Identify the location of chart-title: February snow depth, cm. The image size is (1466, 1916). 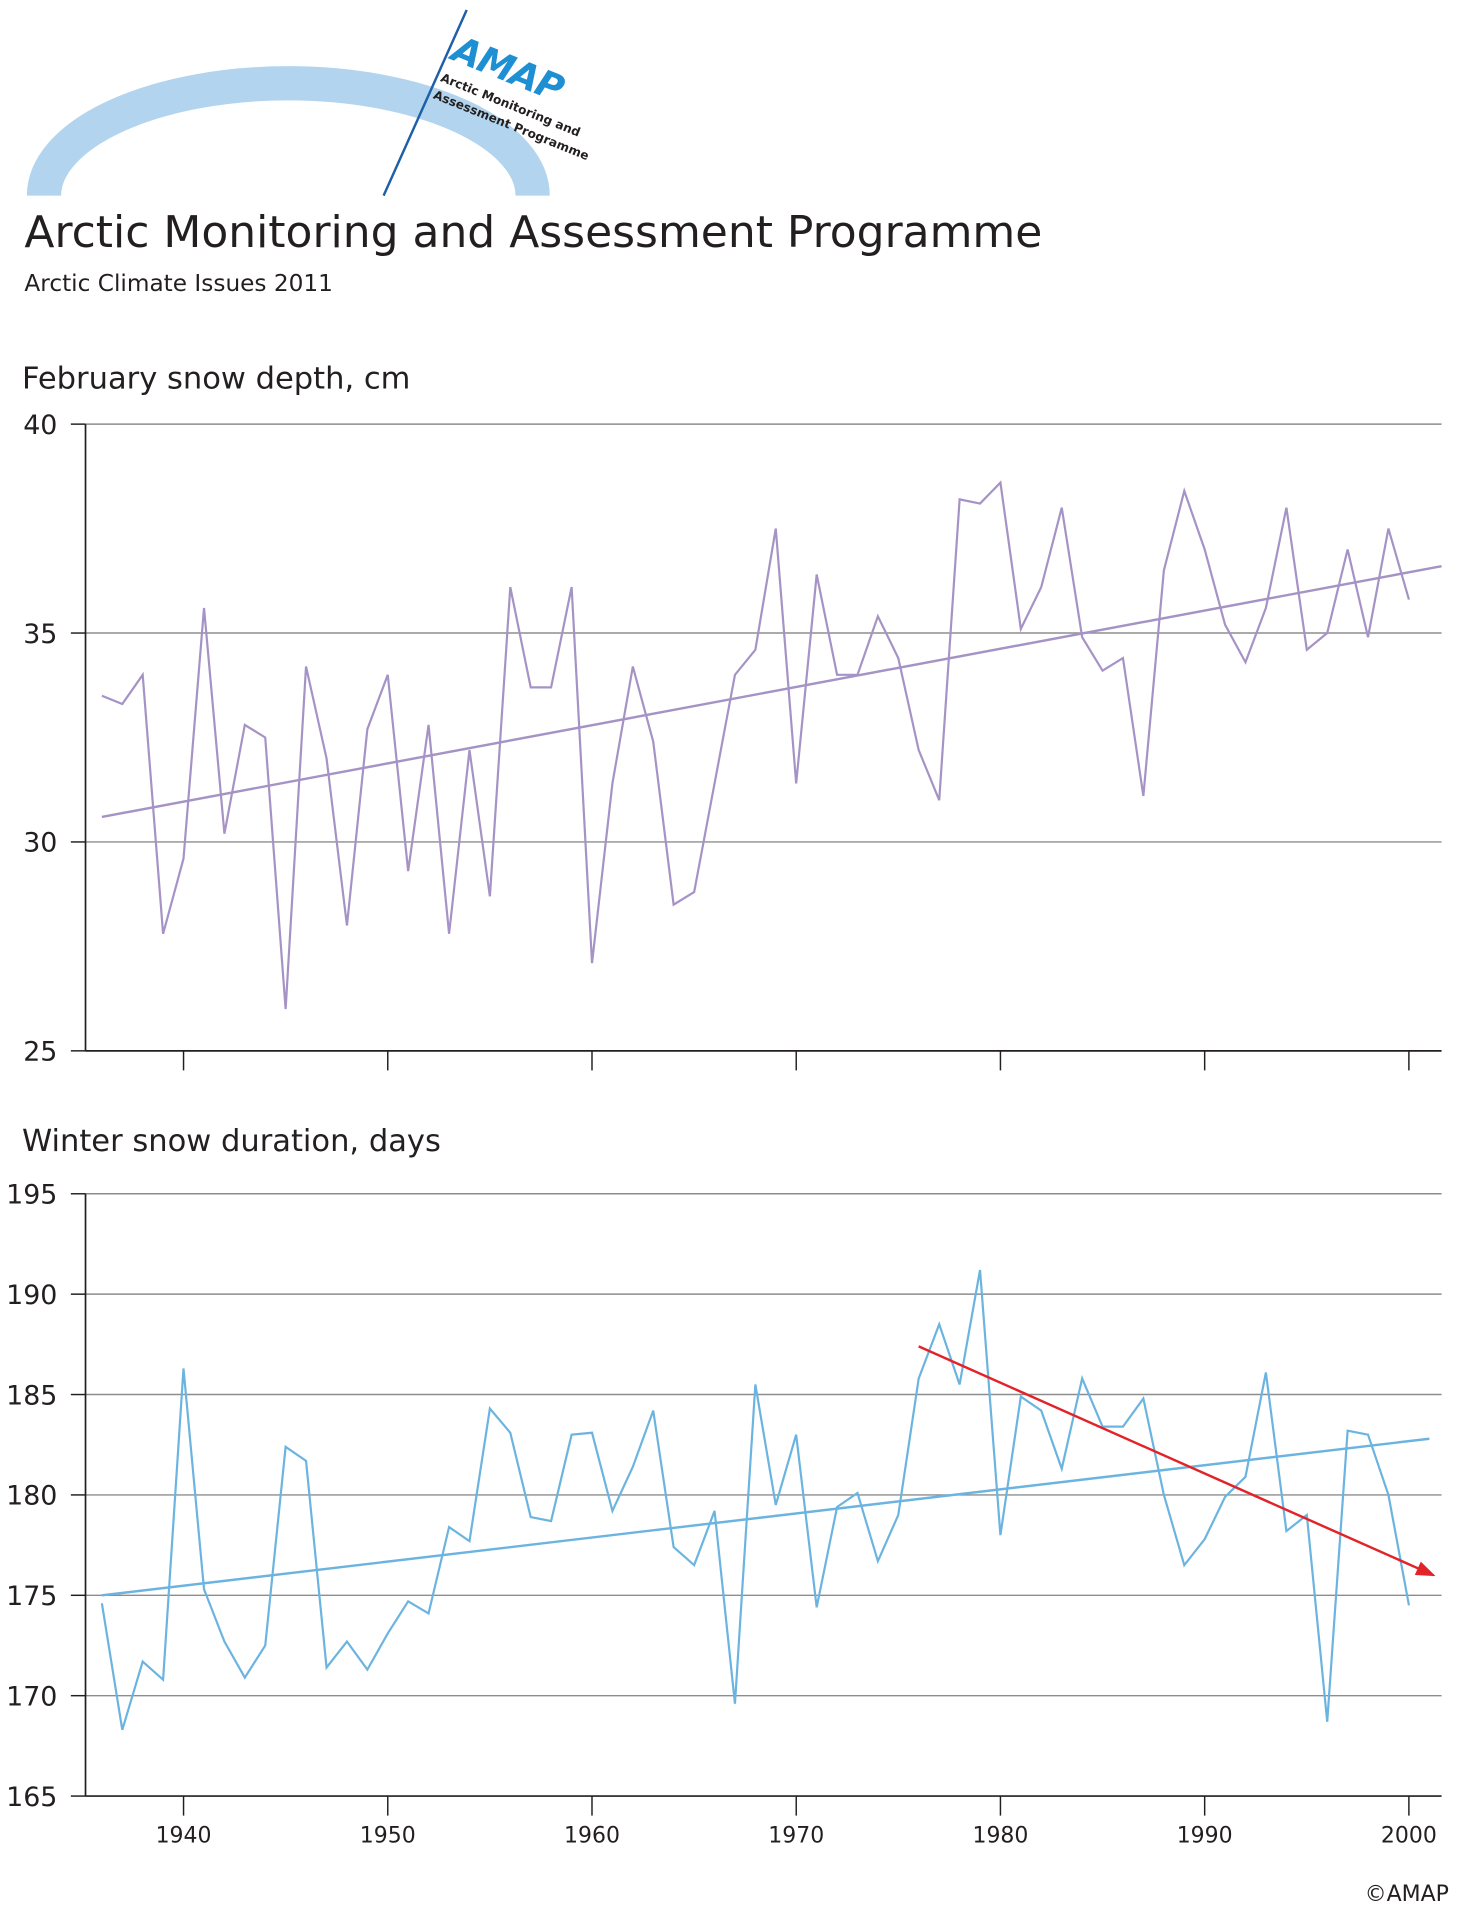
(216, 379).